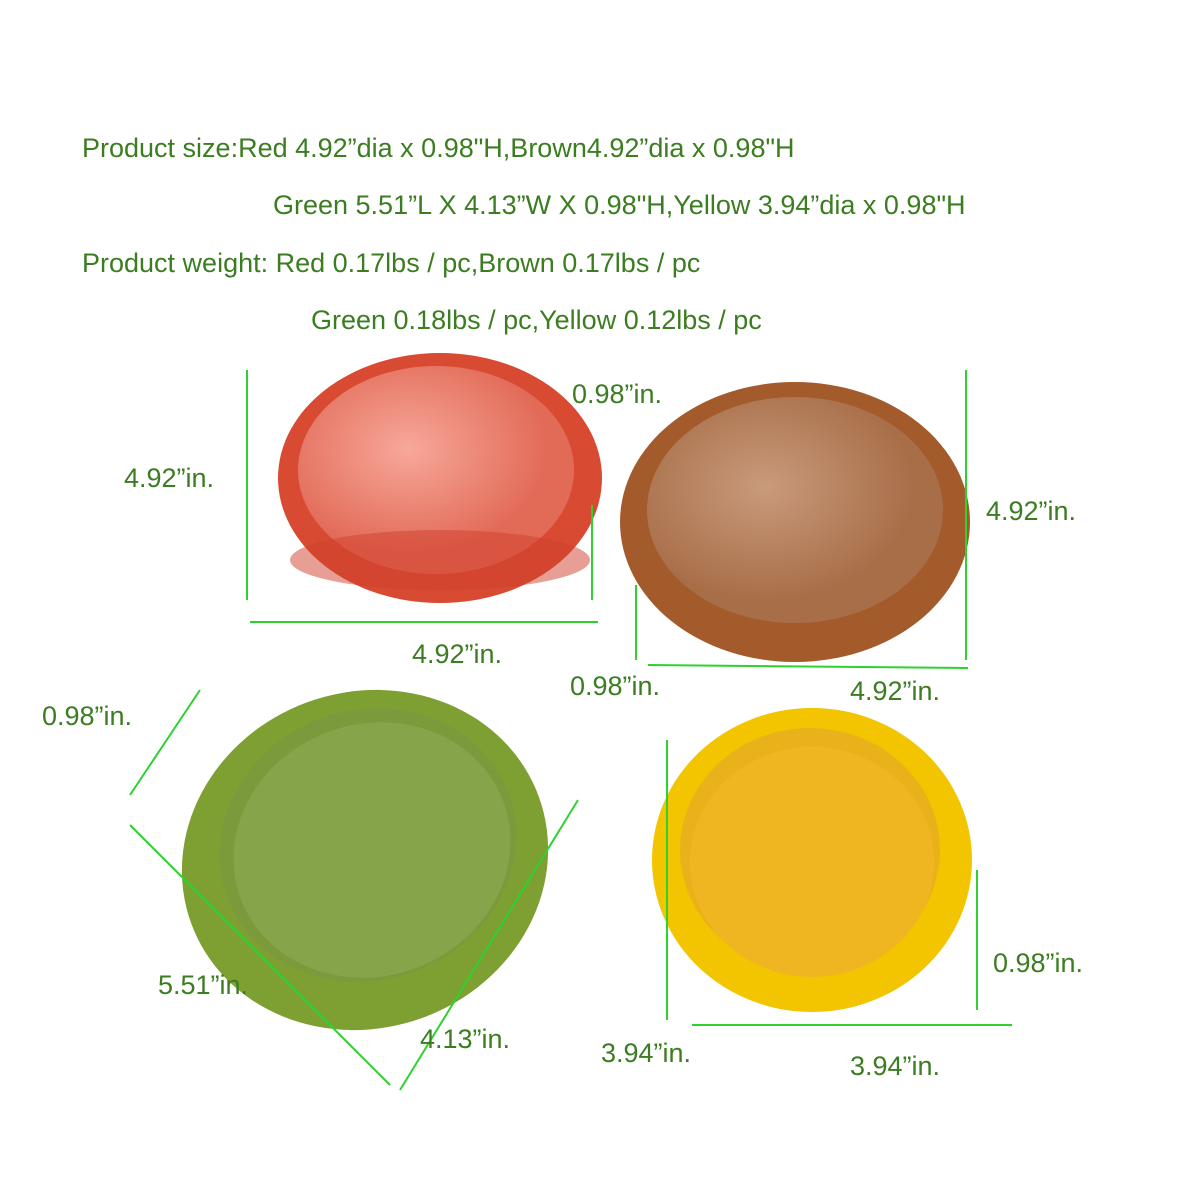 Image resolution: width=1200 pixels, height=1200 pixels. I want to click on brown-dish, so click(795, 522).